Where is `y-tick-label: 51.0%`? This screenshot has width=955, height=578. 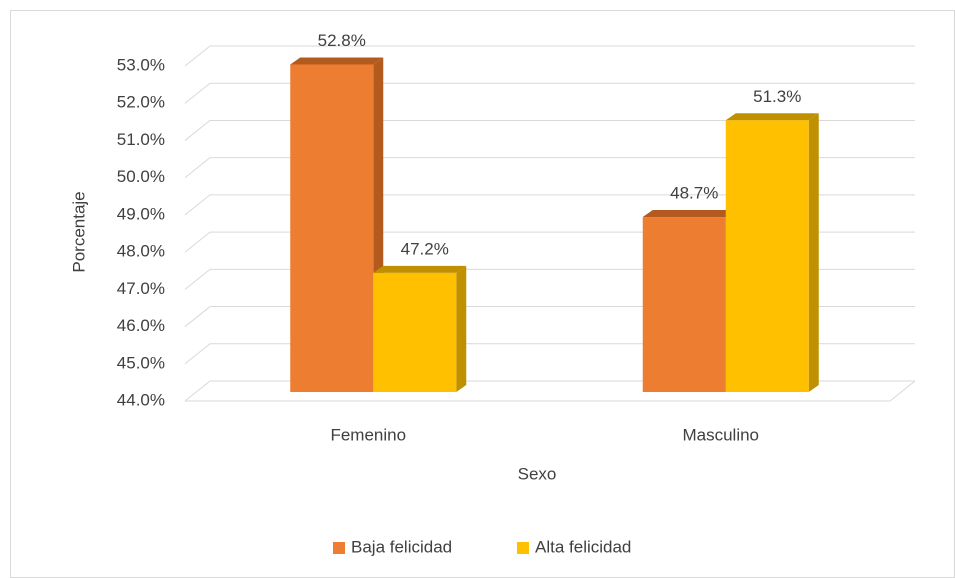
y-tick-label: 51.0% is located at coordinates (141, 139).